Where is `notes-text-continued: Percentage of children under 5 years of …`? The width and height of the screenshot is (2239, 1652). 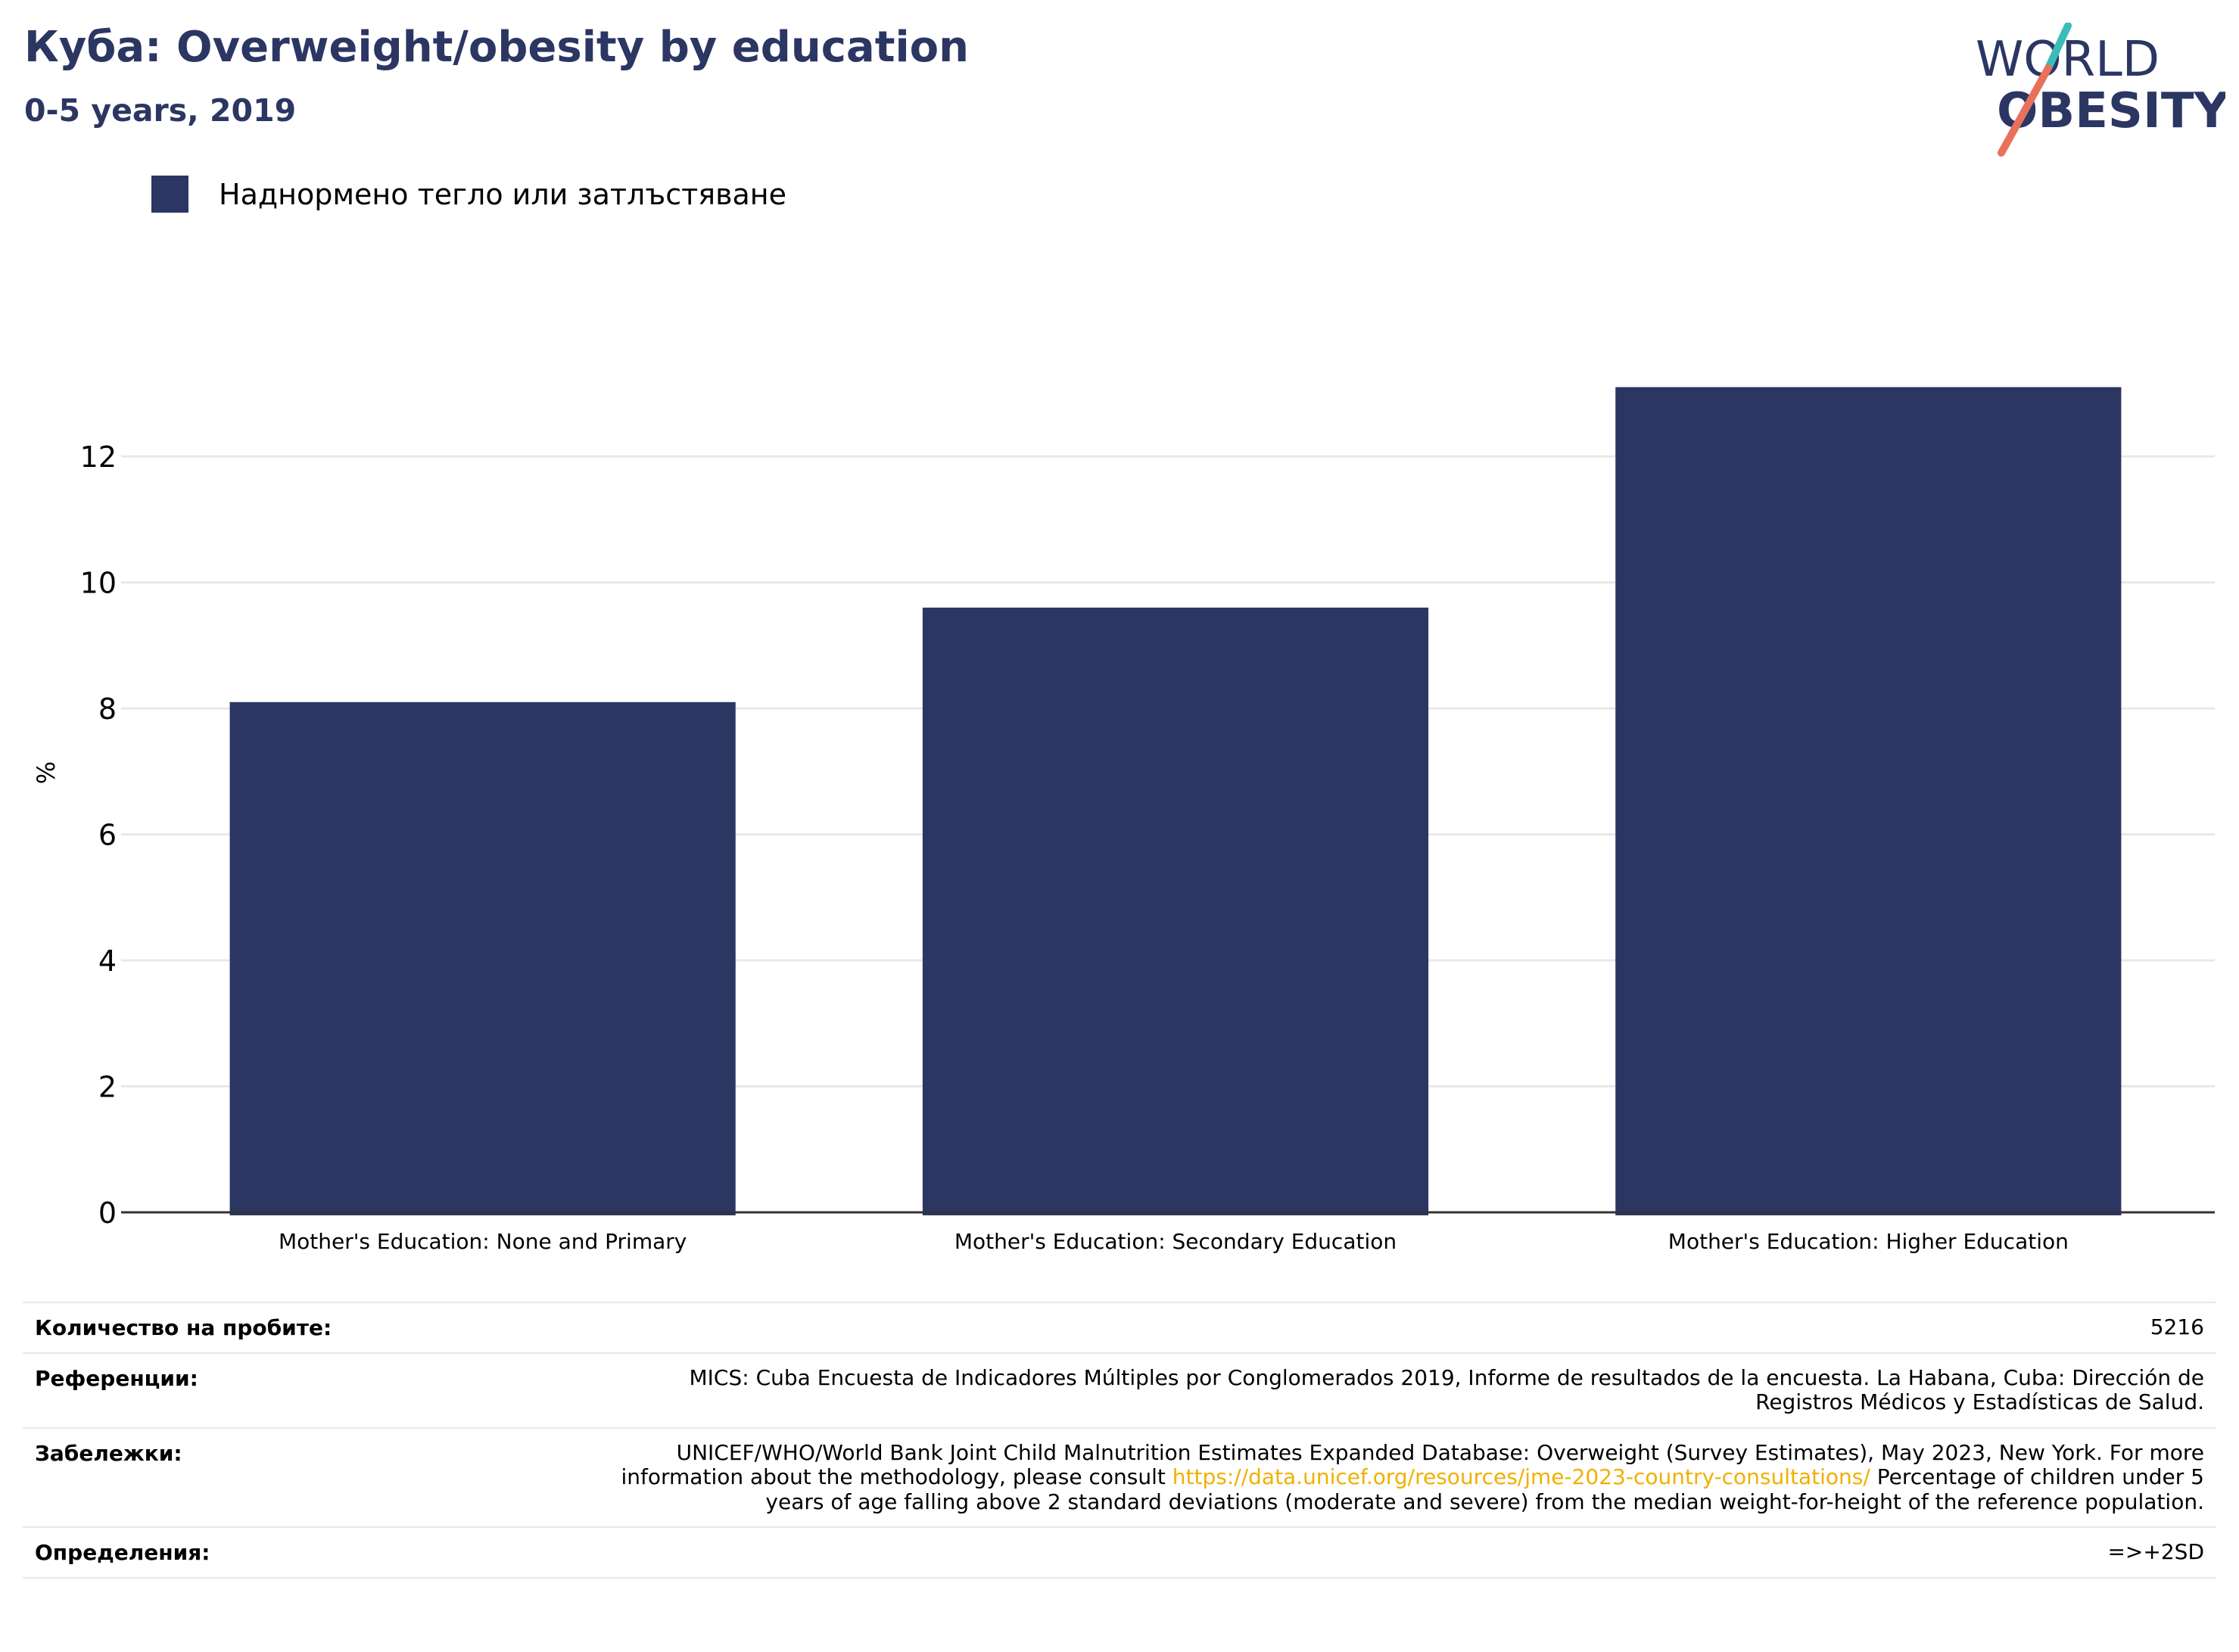 notes-text-continued: Percentage of children under 5 years of … is located at coordinates (1485, 1489).